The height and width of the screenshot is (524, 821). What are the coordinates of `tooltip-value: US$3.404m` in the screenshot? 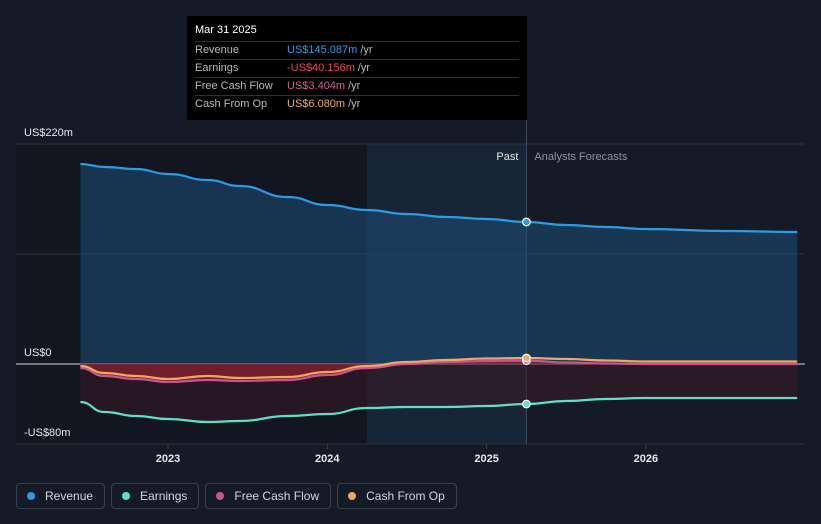 It's located at (316, 86).